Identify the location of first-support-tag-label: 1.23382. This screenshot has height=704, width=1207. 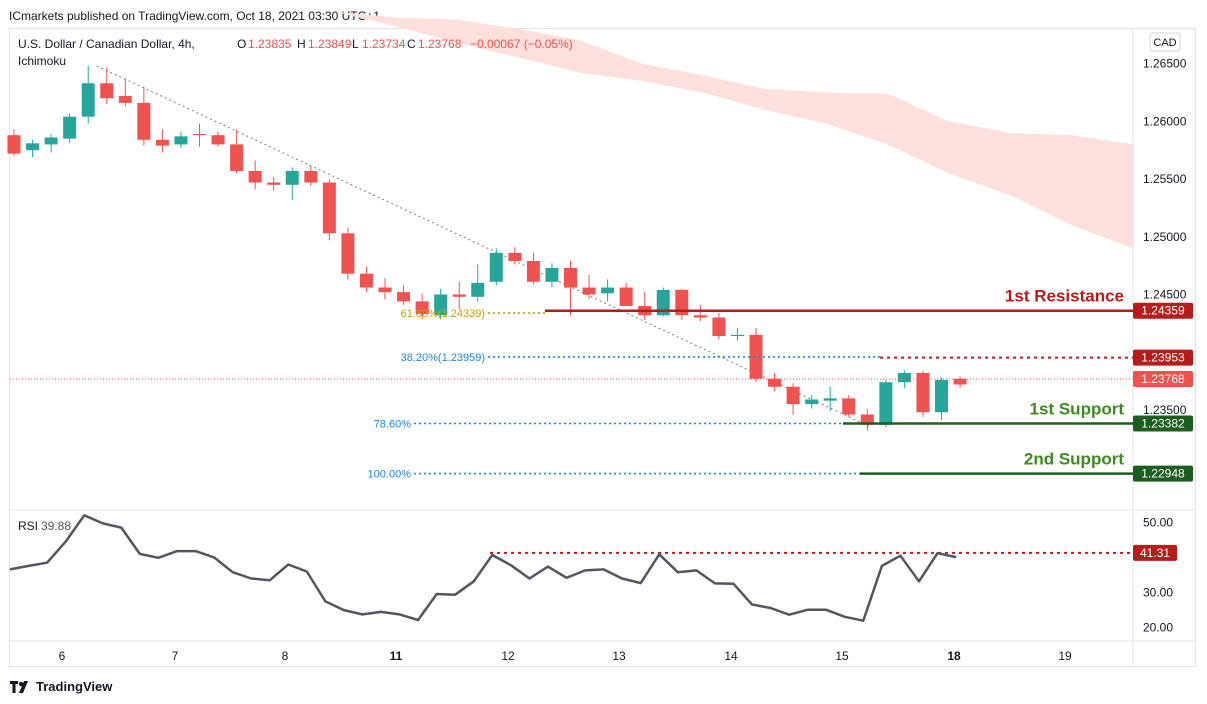
(1163, 424).